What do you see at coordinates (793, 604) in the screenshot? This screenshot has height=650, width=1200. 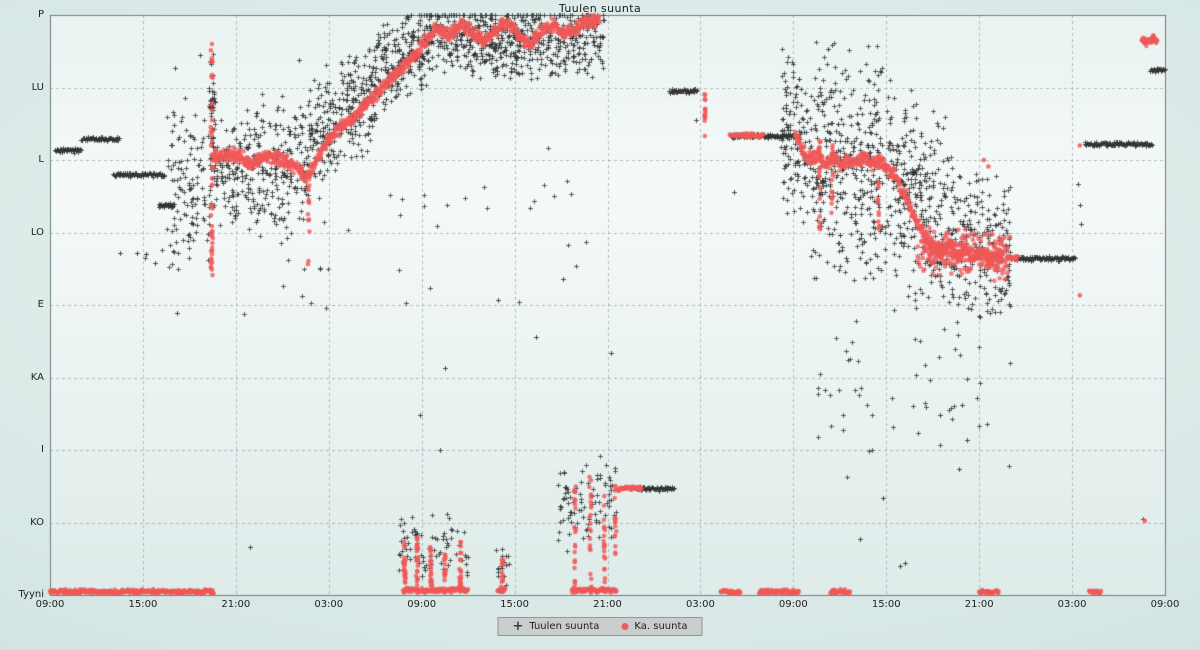 I see `x-tick-label-8: 09:00` at bounding box center [793, 604].